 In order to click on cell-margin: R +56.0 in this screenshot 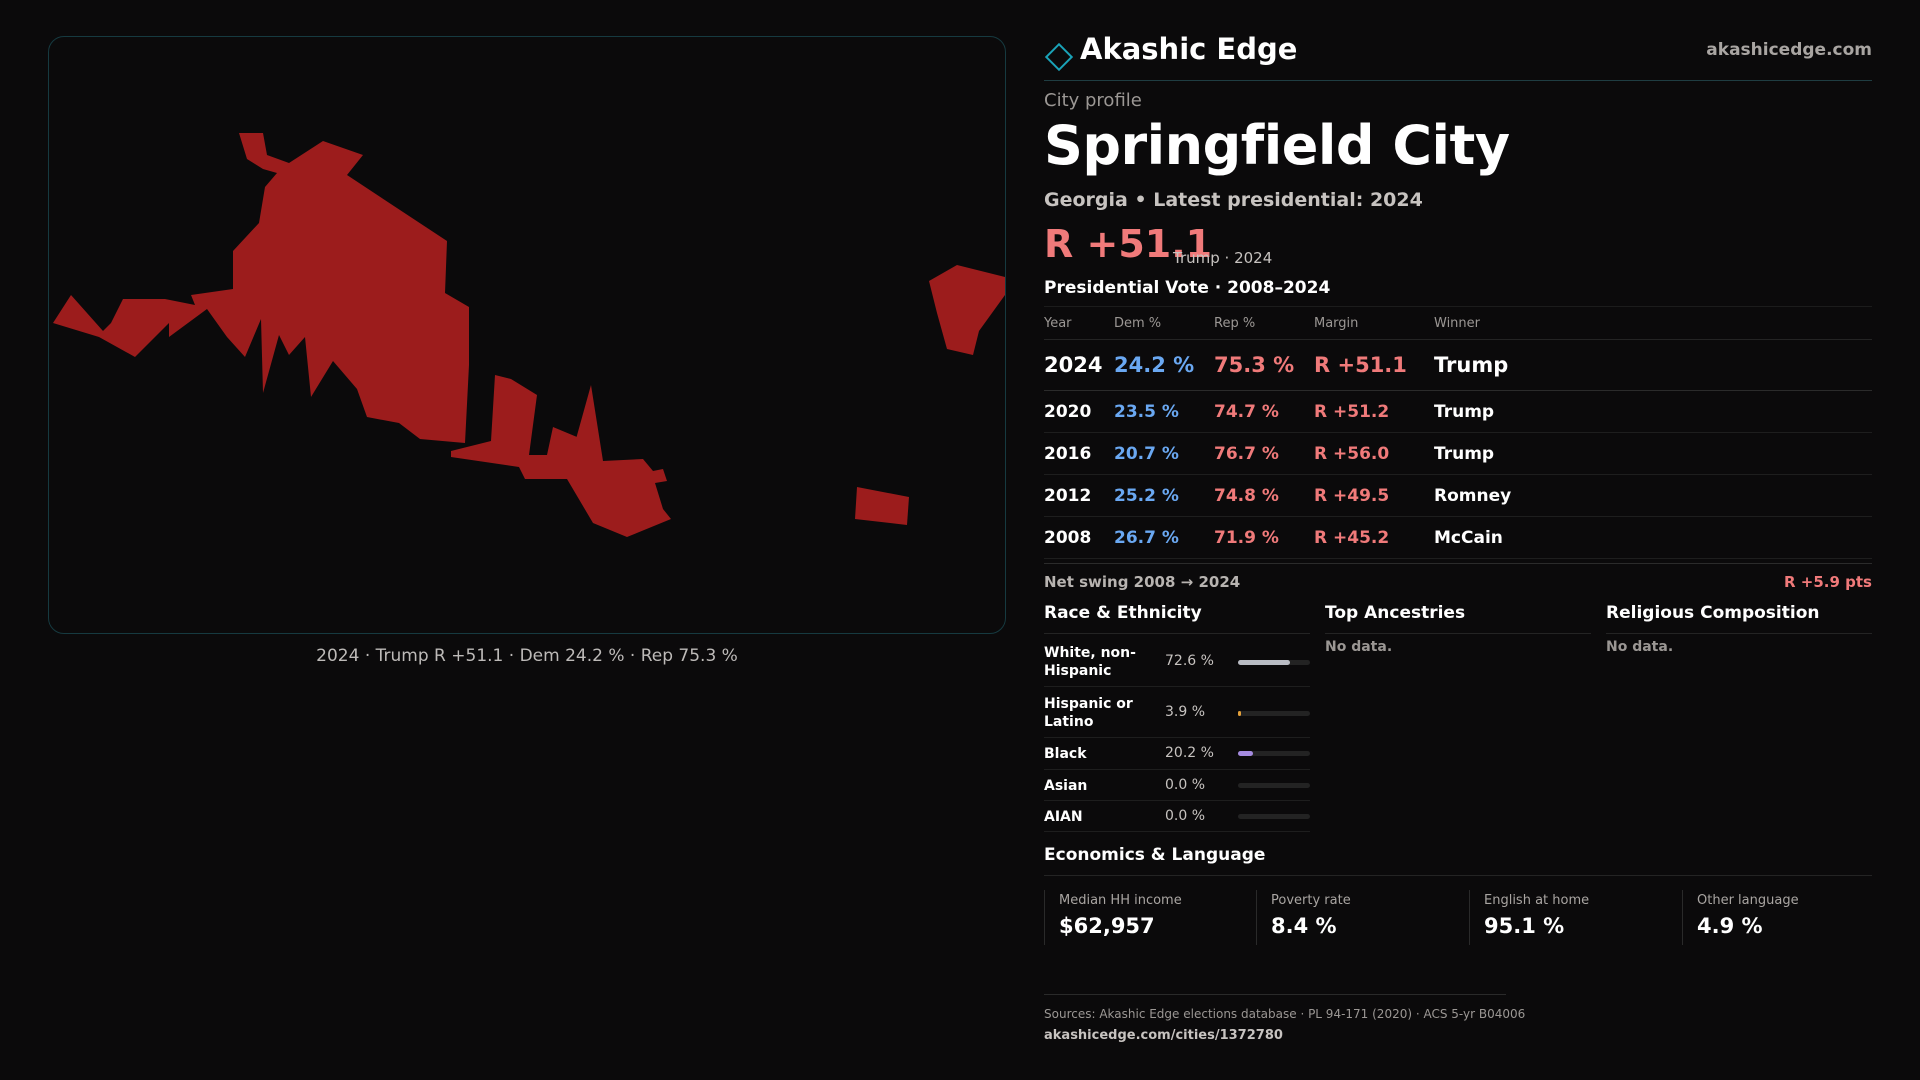, I will do `click(1374, 453)`.